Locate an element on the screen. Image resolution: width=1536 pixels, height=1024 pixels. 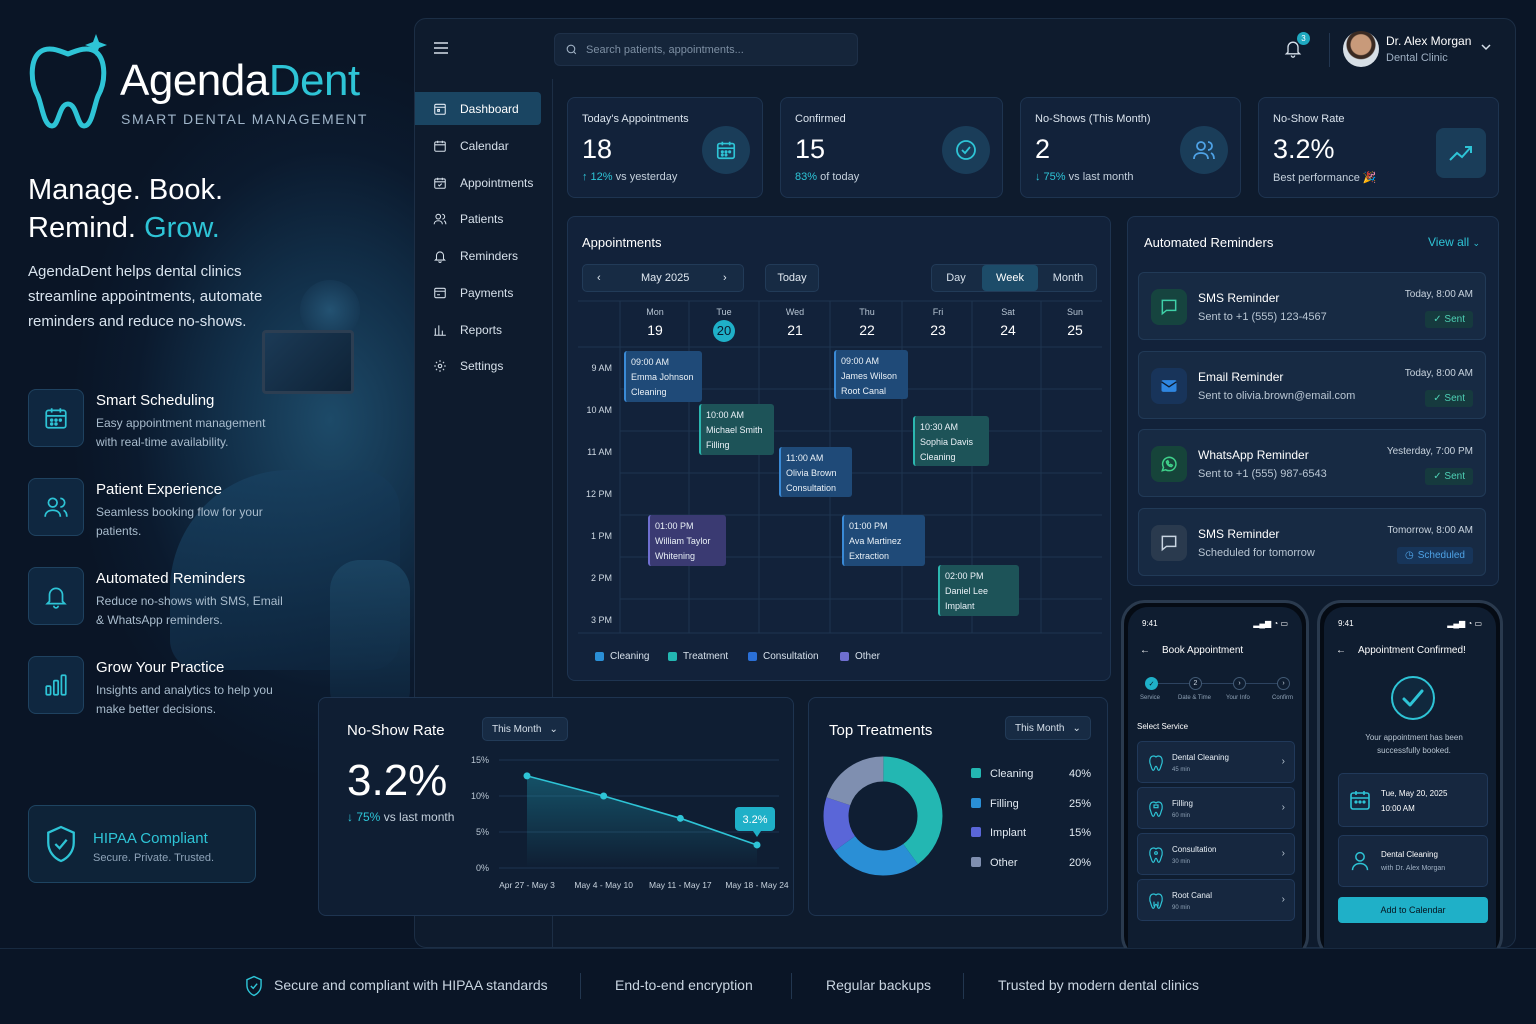
y-tick-label: 15% is located at coordinates (480, 760).